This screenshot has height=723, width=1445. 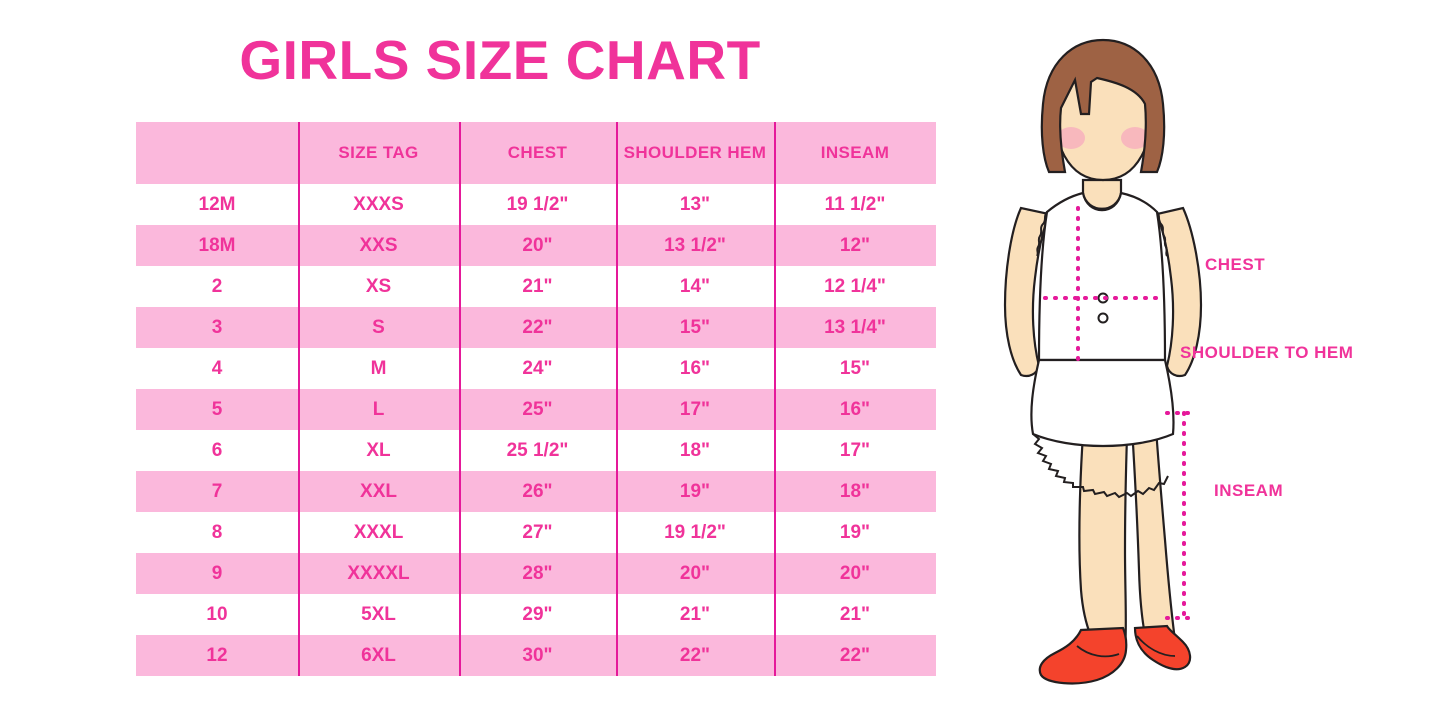 What do you see at coordinates (695, 655) in the screenshot?
I see `cell-shoulder-hem: 22"` at bounding box center [695, 655].